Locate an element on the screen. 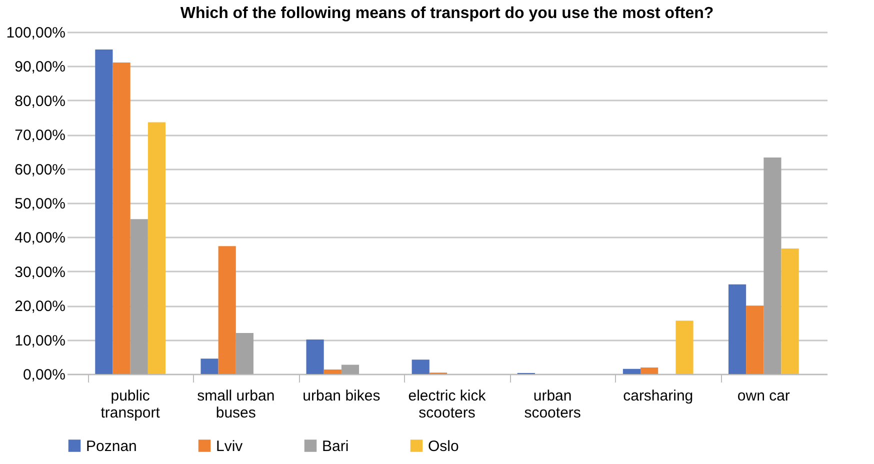 The height and width of the screenshot is (464, 874). legend-label: Poznan is located at coordinates (111, 446).